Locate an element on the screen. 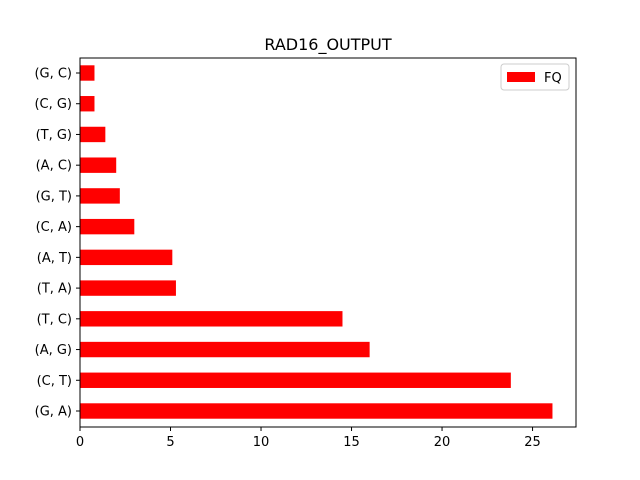 The image size is (640, 480). y-tick-label: (G, A) is located at coordinates (53, 412).